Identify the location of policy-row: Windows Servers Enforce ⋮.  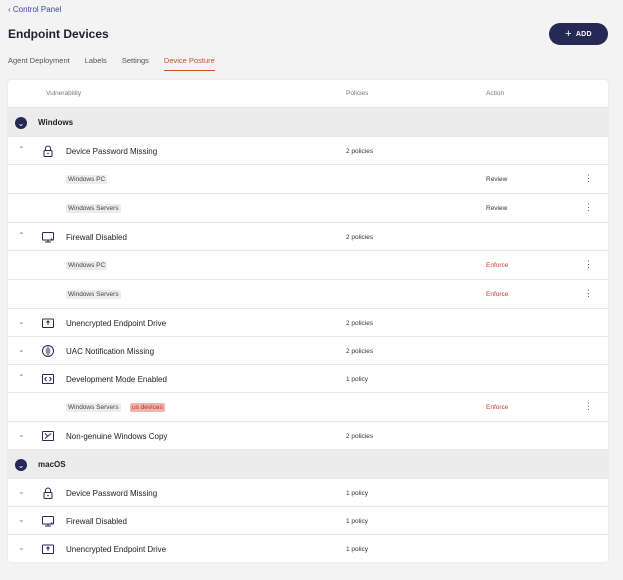
(308, 294).